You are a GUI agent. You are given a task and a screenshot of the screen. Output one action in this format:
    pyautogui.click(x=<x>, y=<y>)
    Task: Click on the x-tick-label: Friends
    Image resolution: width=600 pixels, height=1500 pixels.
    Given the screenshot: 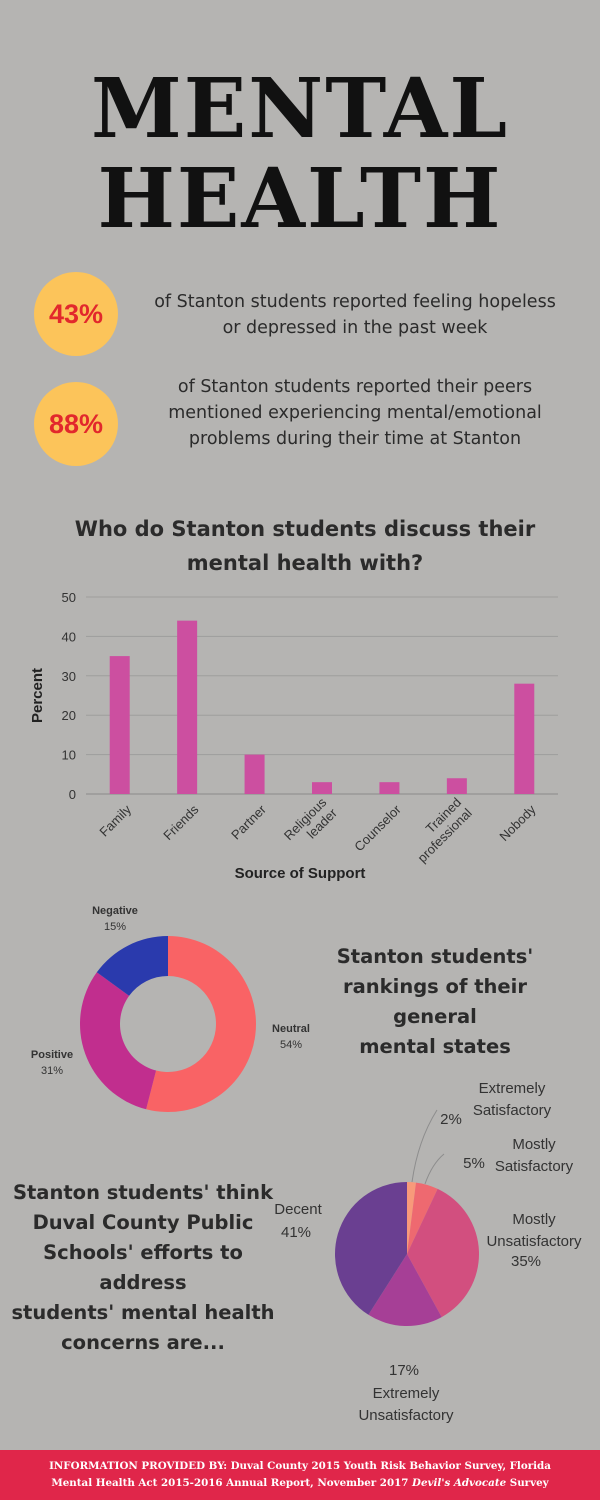 What is the action you would take?
    pyautogui.click(x=181, y=822)
    